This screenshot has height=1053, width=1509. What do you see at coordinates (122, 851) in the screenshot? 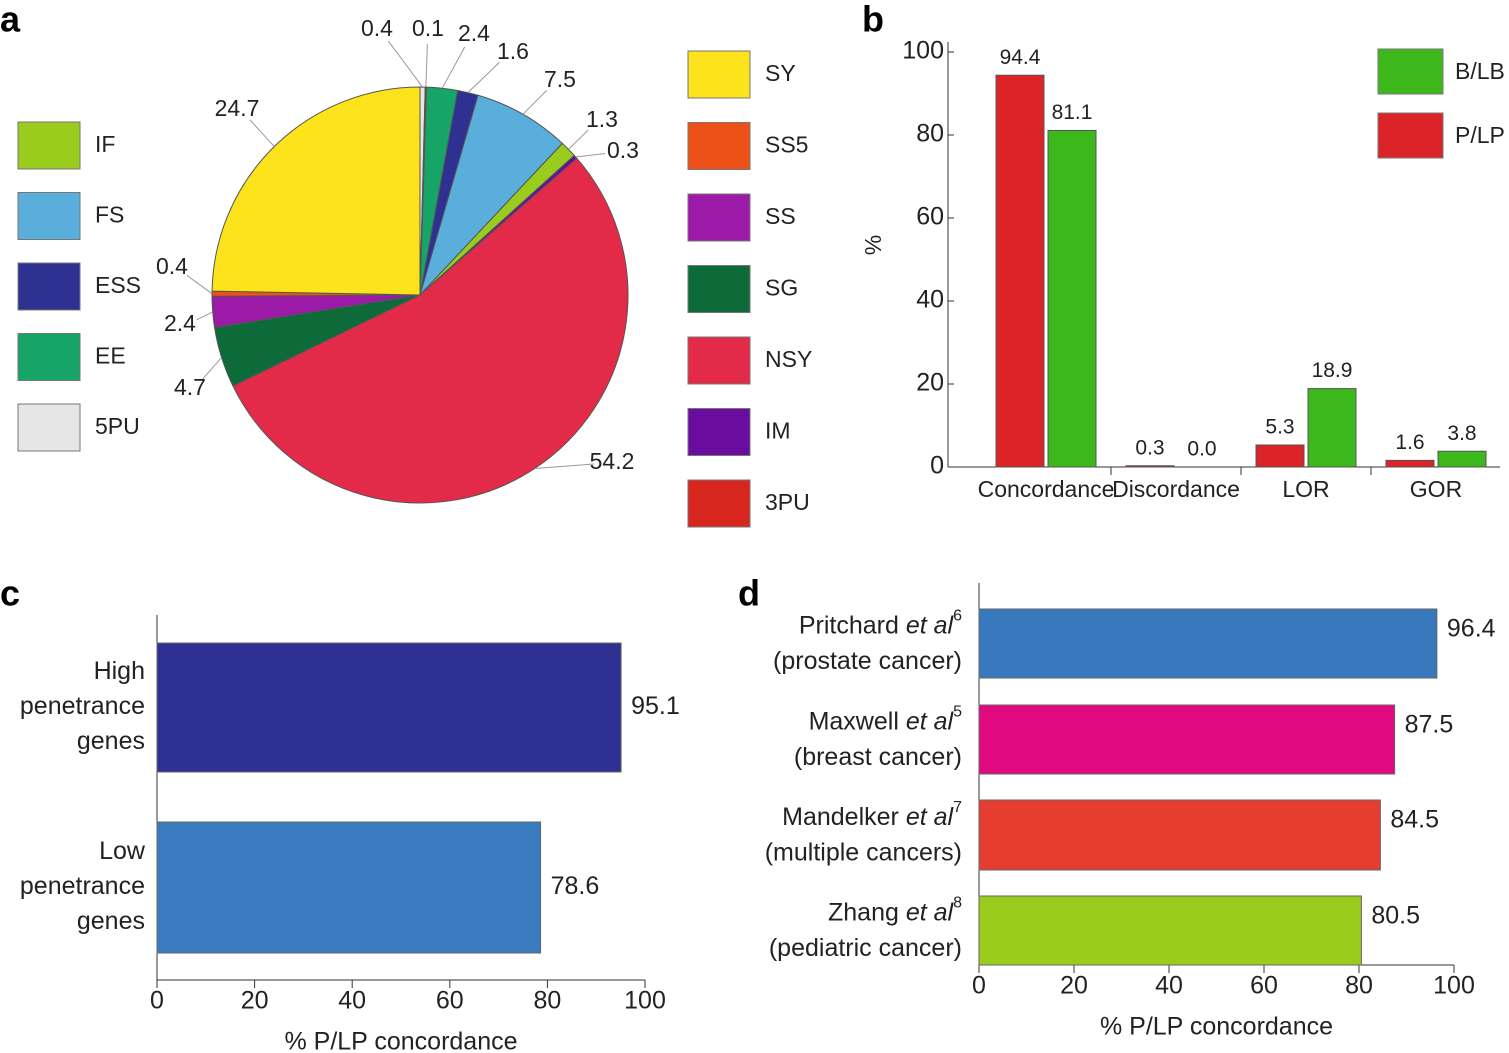
I see `y-tick-label: Low` at bounding box center [122, 851].